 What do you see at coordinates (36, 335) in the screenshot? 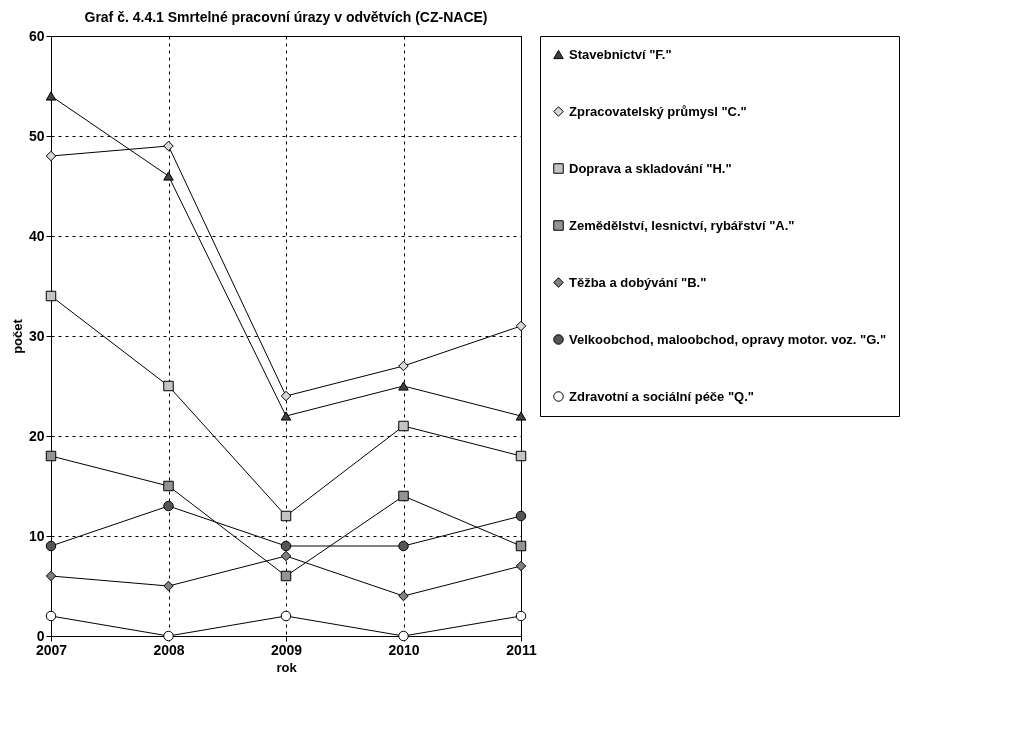
I see `y-tick-label: 30` at bounding box center [36, 335].